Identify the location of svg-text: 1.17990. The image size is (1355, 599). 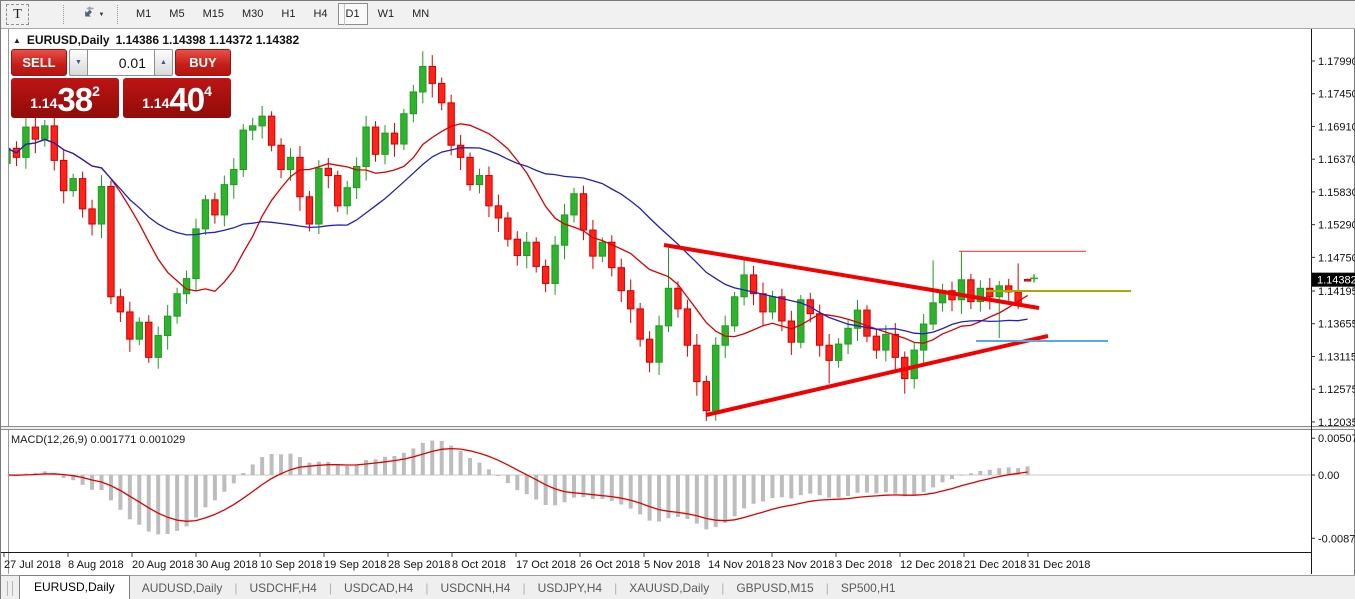
(1336, 62).